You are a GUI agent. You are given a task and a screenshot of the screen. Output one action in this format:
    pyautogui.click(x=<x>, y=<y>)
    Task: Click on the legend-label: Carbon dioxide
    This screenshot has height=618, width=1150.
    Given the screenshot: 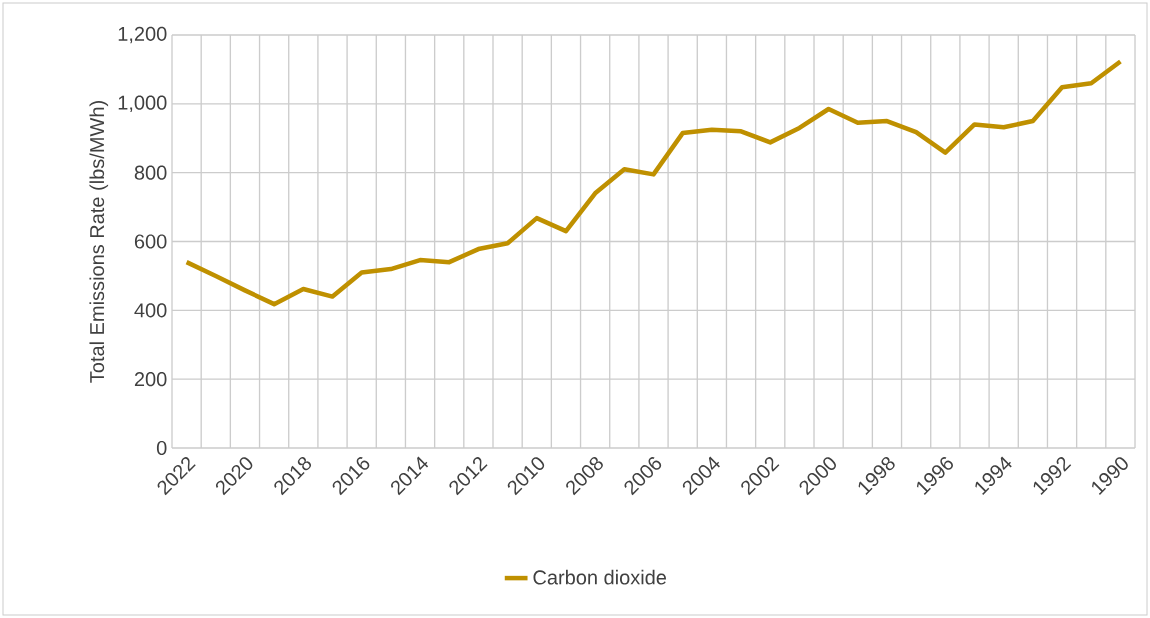 What is the action you would take?
    pyautogui.click(x=600, y=577)
    